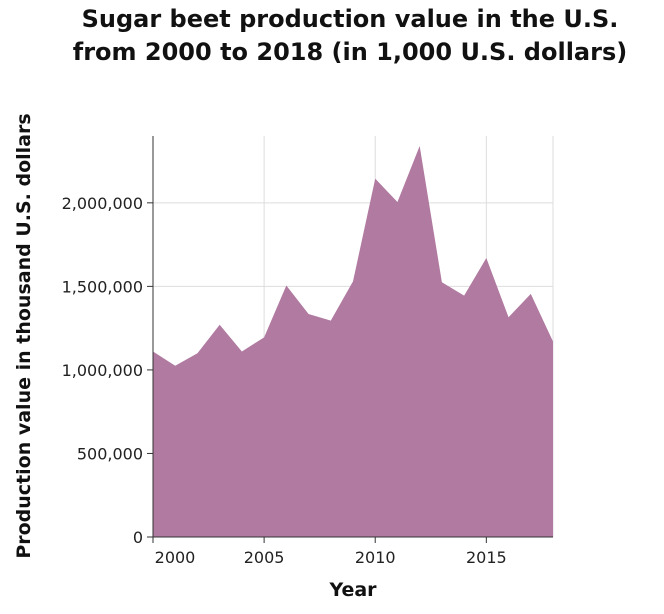 This screenshot has width=664, height=614. What do you see at coordinates (264, 557) in the screenshot?
I see `x-tick-label: 2005` at bounding box center [264, 557].